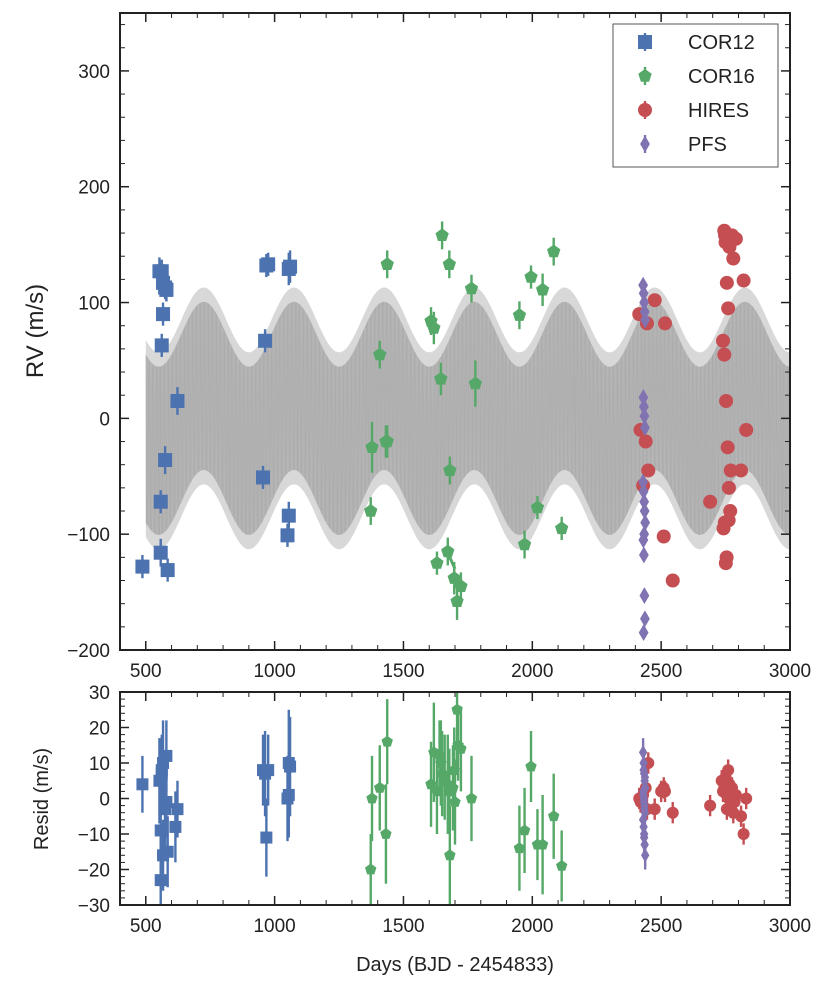 The image size is (830, 991). What do you see at coordinates (645, 42) in the screenshot?
I see `legend-marker-cor12` at bounding box center [645, 42].